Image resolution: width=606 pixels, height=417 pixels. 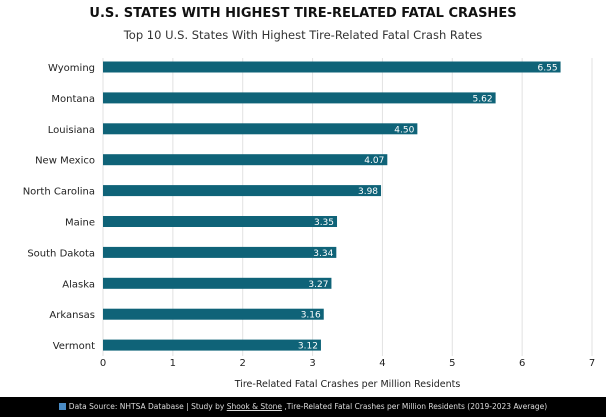 I want to click on x-tick-label: 7, so click(x=592, y=363).